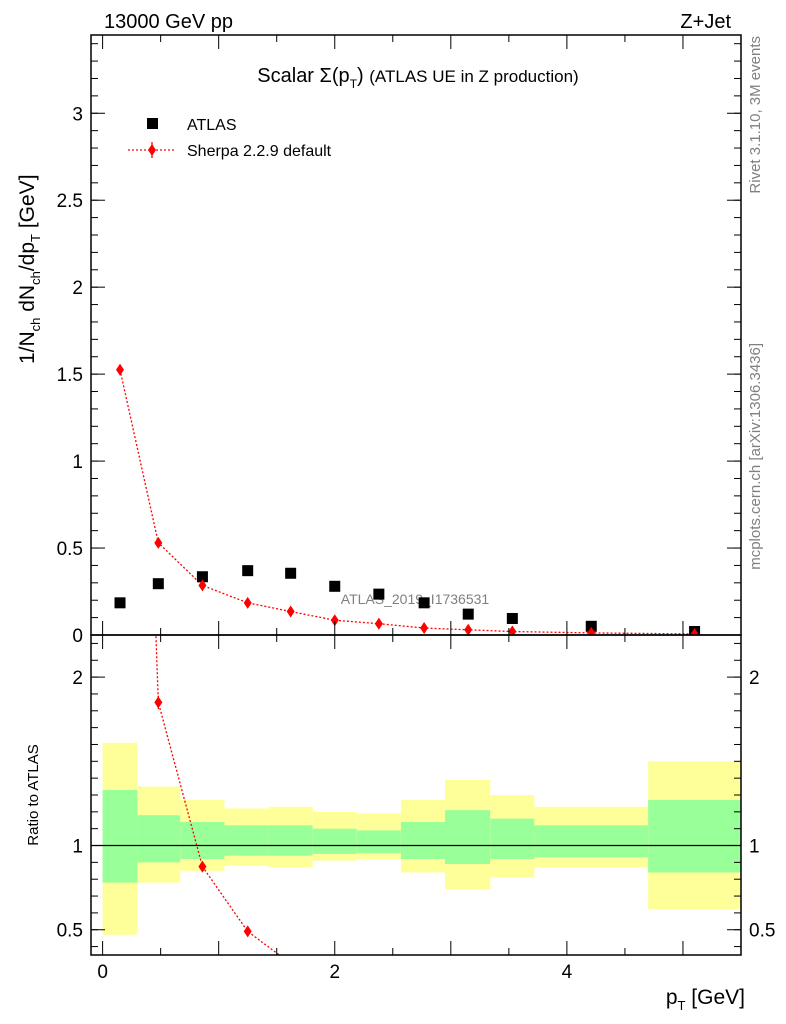 The height and width of the screenshot is (1024, 786). Describe the element at coordinates (152, 123) in the screenshot. I see `legend-atlas-marker` at that location.